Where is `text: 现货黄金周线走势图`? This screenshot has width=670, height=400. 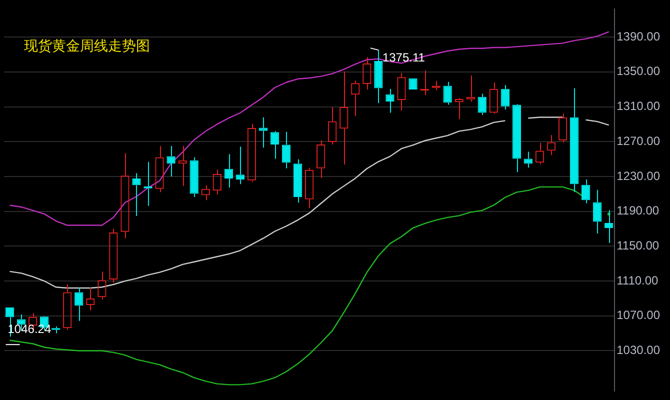 text: 现货黄金周线走势图 is located at coordinates (87, 46).